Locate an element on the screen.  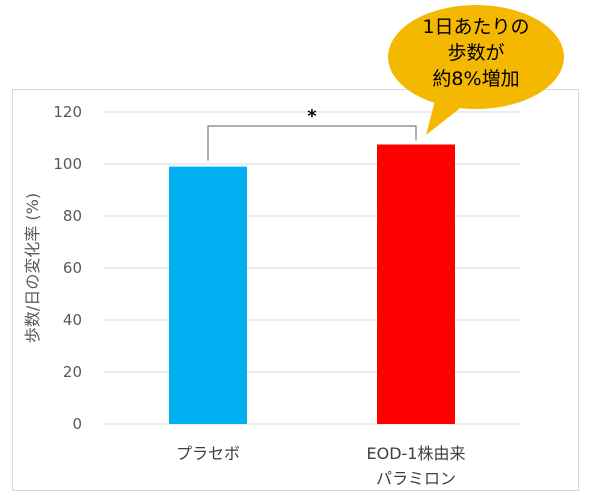
significance-bracket: * is located at coordinates (312, 133).